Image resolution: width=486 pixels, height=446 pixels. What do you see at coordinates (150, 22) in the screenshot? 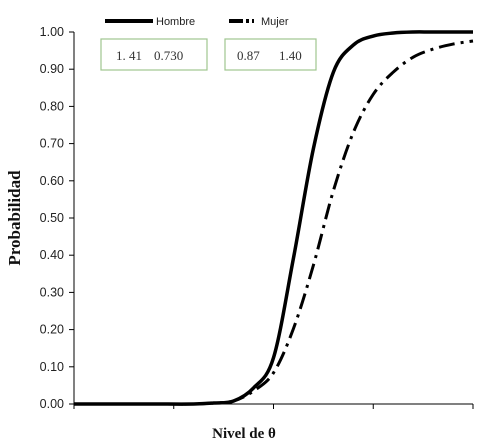
I see `legend-entry-hombre: Hombre` at bounding box center [150, 22].